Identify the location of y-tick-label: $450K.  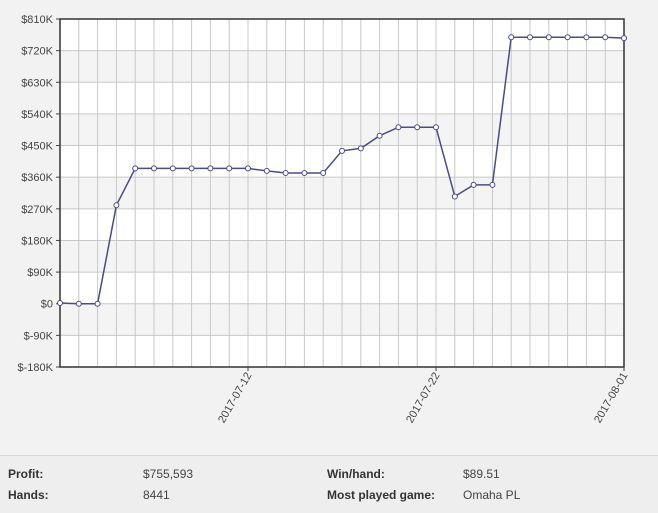
(37, 147).